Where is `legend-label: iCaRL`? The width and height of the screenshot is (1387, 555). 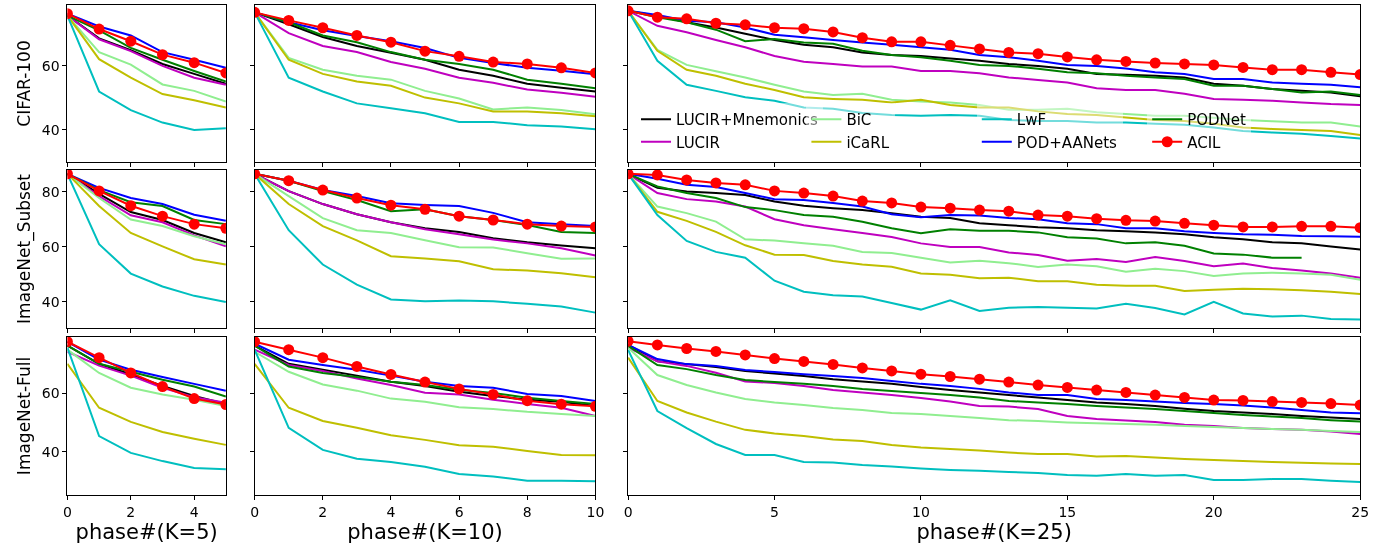 legend-label: iCaRL is located at coordinates (868, 142).